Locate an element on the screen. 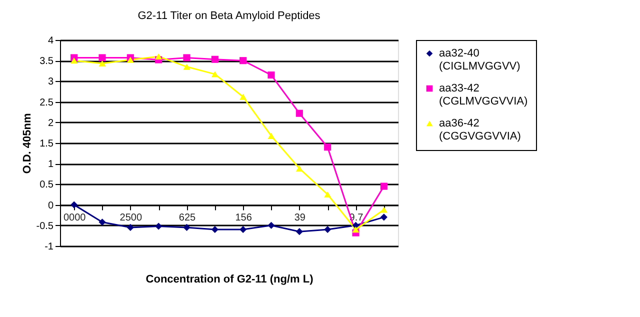  x-tick-label: 39 is located at coordinates (300, 218).